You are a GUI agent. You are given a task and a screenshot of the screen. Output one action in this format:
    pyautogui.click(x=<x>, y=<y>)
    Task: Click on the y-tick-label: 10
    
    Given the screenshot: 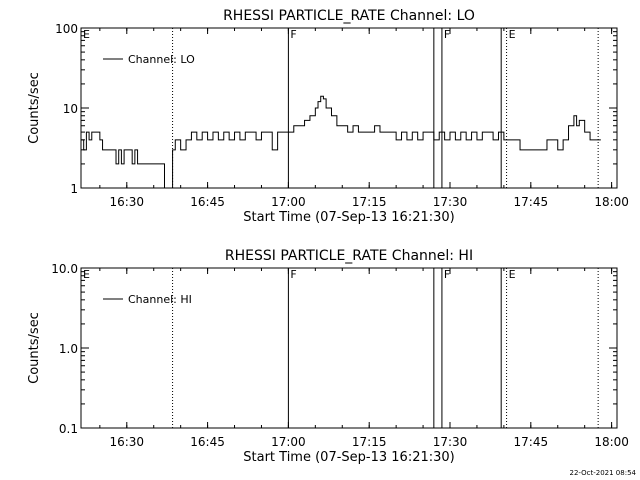 What is the action you would take?
    pyautogui.click(x=70, y=109)
    